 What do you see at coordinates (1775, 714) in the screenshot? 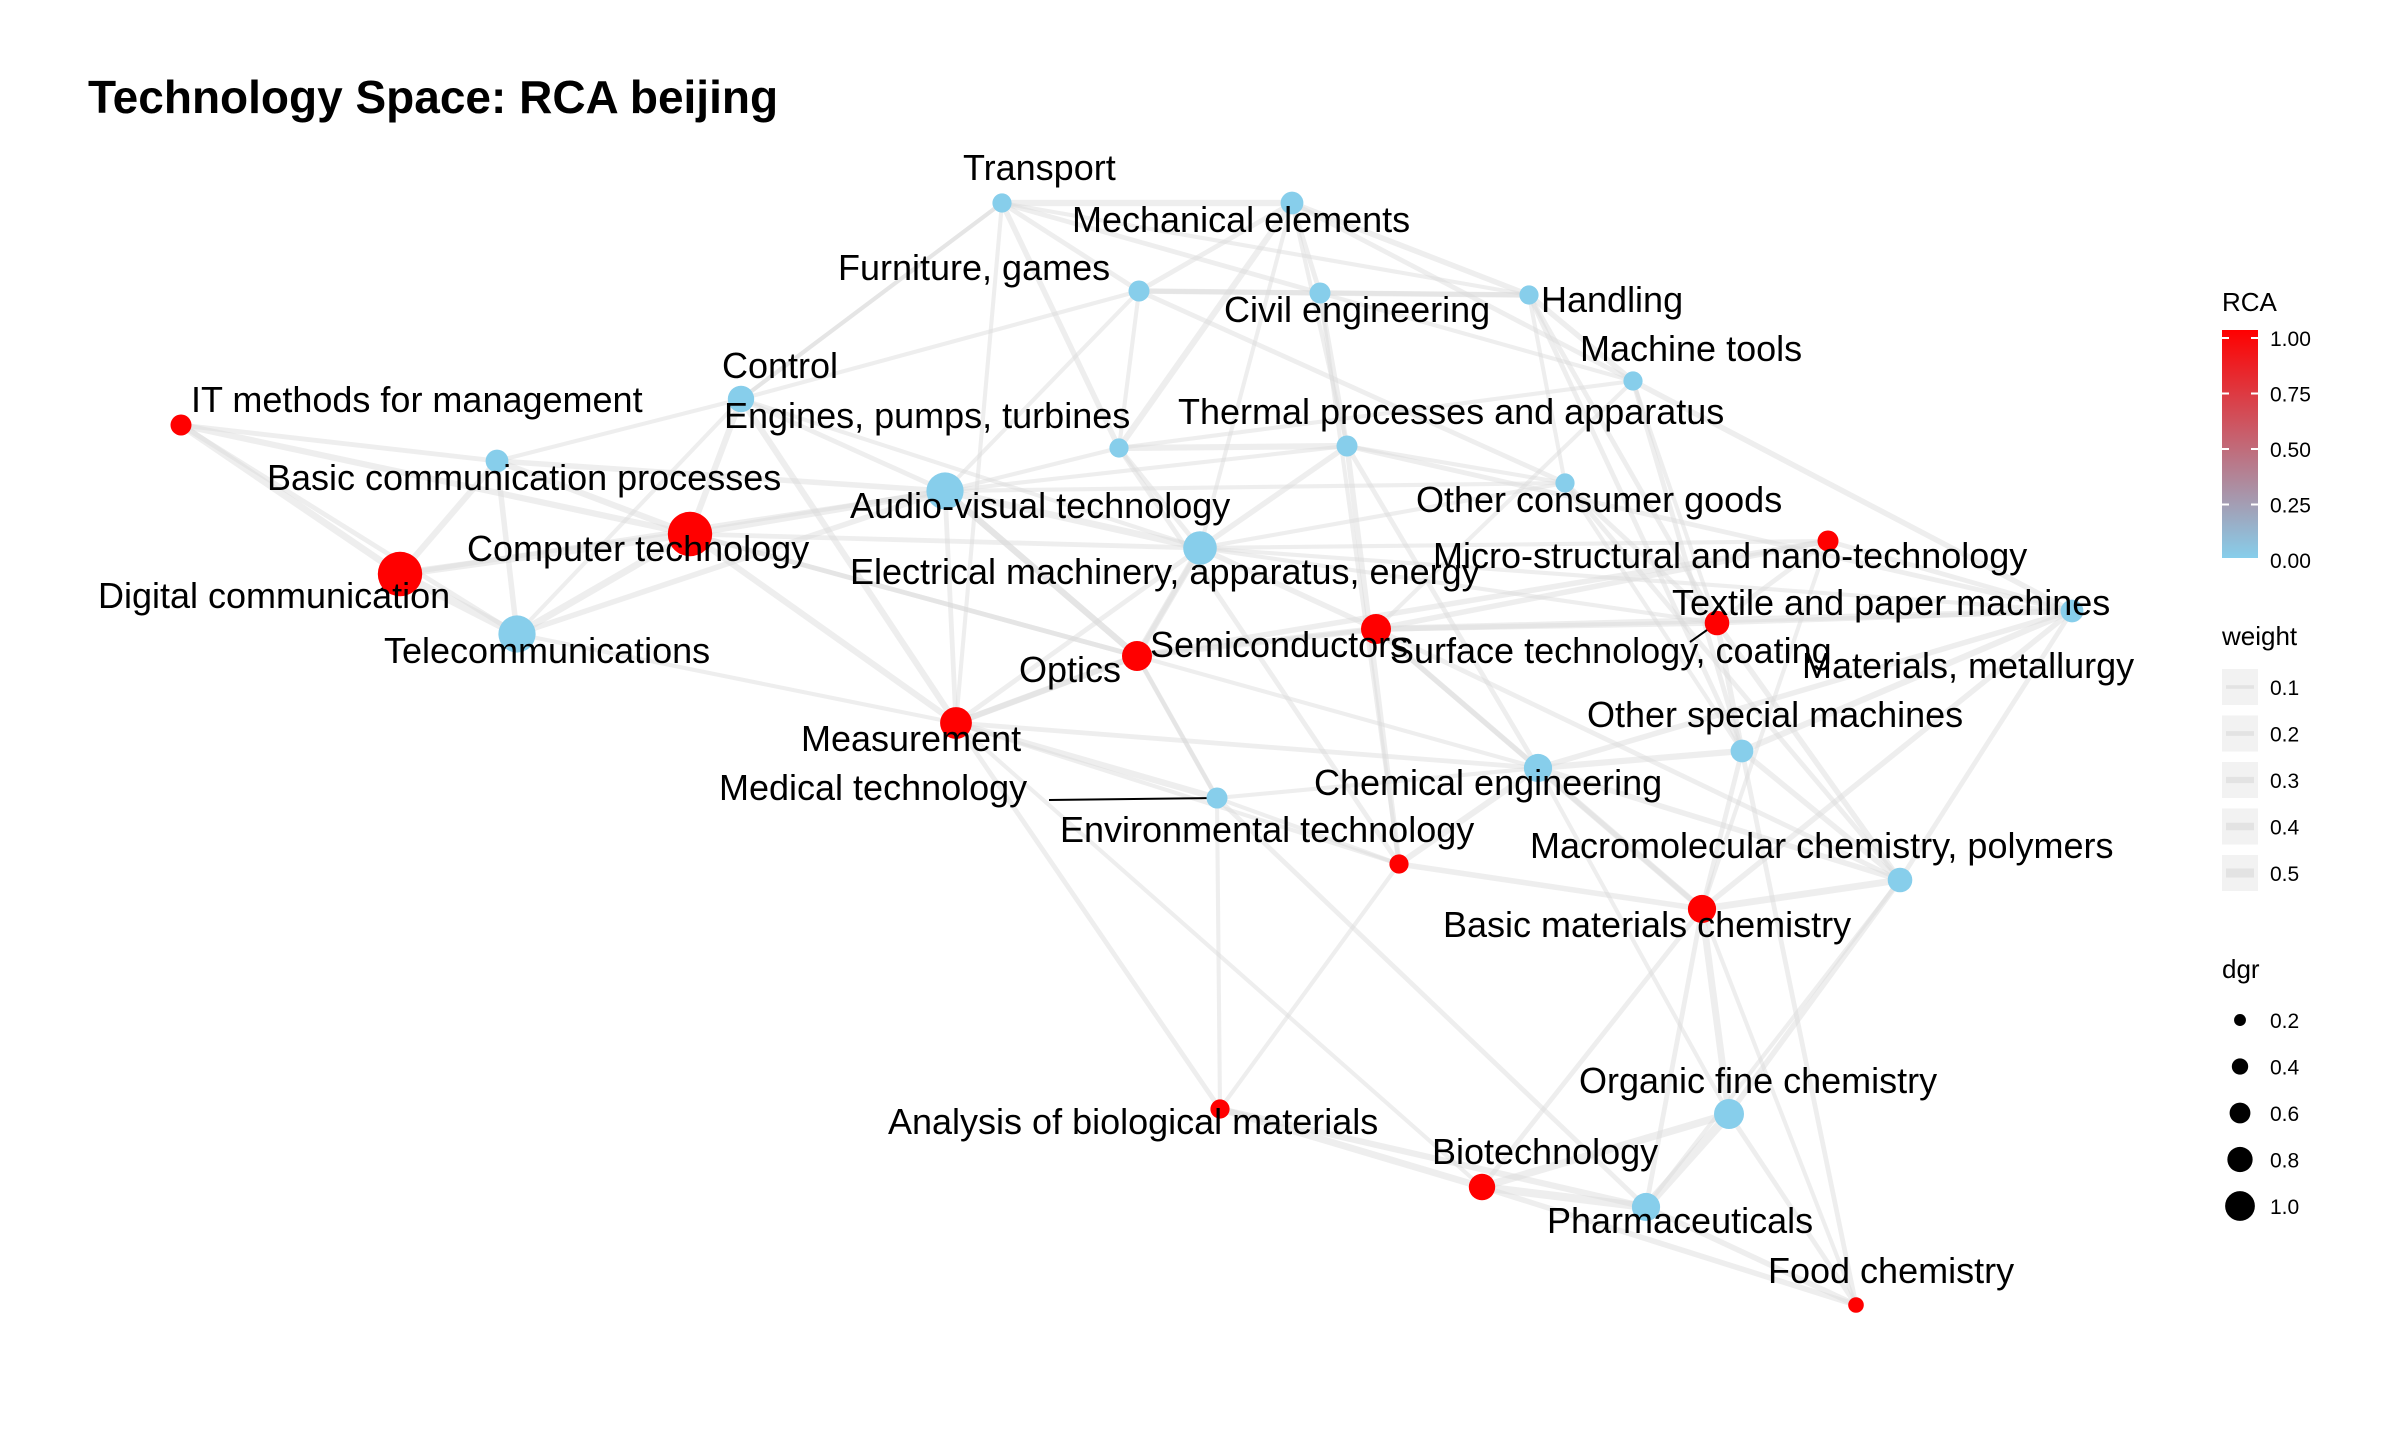
I see `node-label-other-special: Other special machines` at bounding box center [1775, 714].